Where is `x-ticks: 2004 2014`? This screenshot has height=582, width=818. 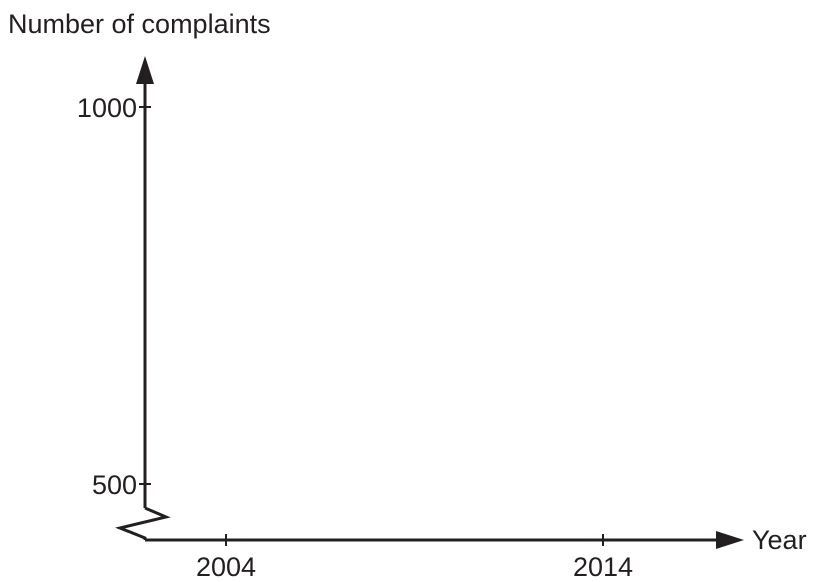
x-ticks: 2004 2014 is located at coordinates (414, 558).